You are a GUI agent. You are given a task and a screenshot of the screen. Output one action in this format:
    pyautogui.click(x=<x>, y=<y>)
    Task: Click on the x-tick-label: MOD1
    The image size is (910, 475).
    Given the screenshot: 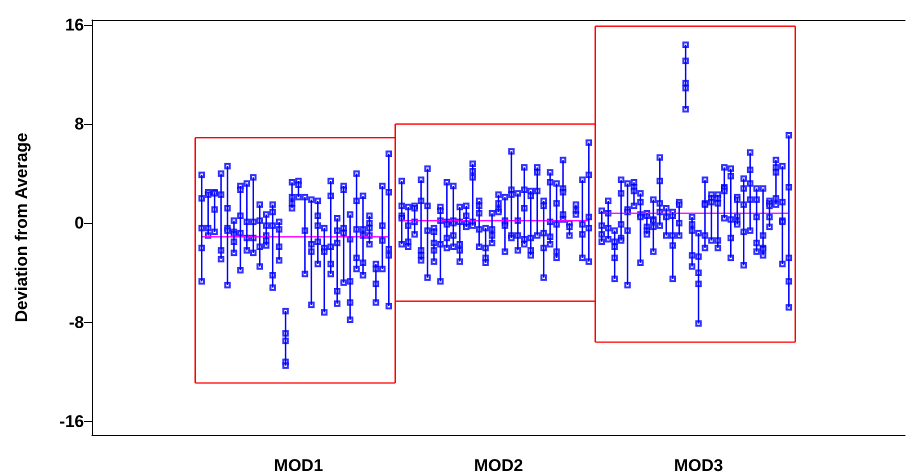 What is the action you would take?
    pyautogui.click(x=299, y=465)
    